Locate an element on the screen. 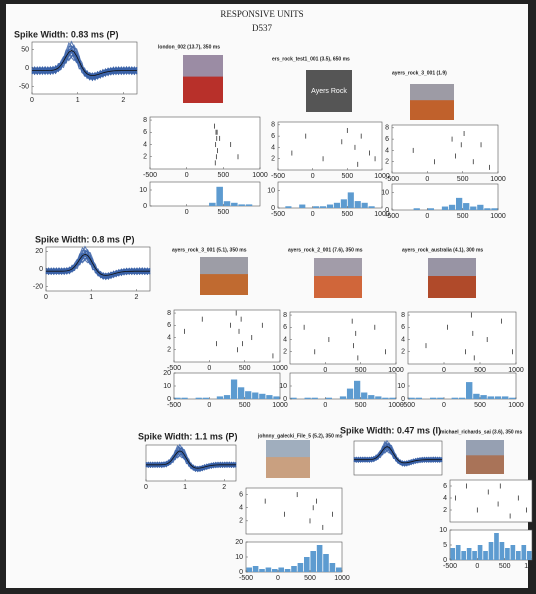 The image size is (536, 594). y-tick-label: -50 is located at coordinates (24, 86).